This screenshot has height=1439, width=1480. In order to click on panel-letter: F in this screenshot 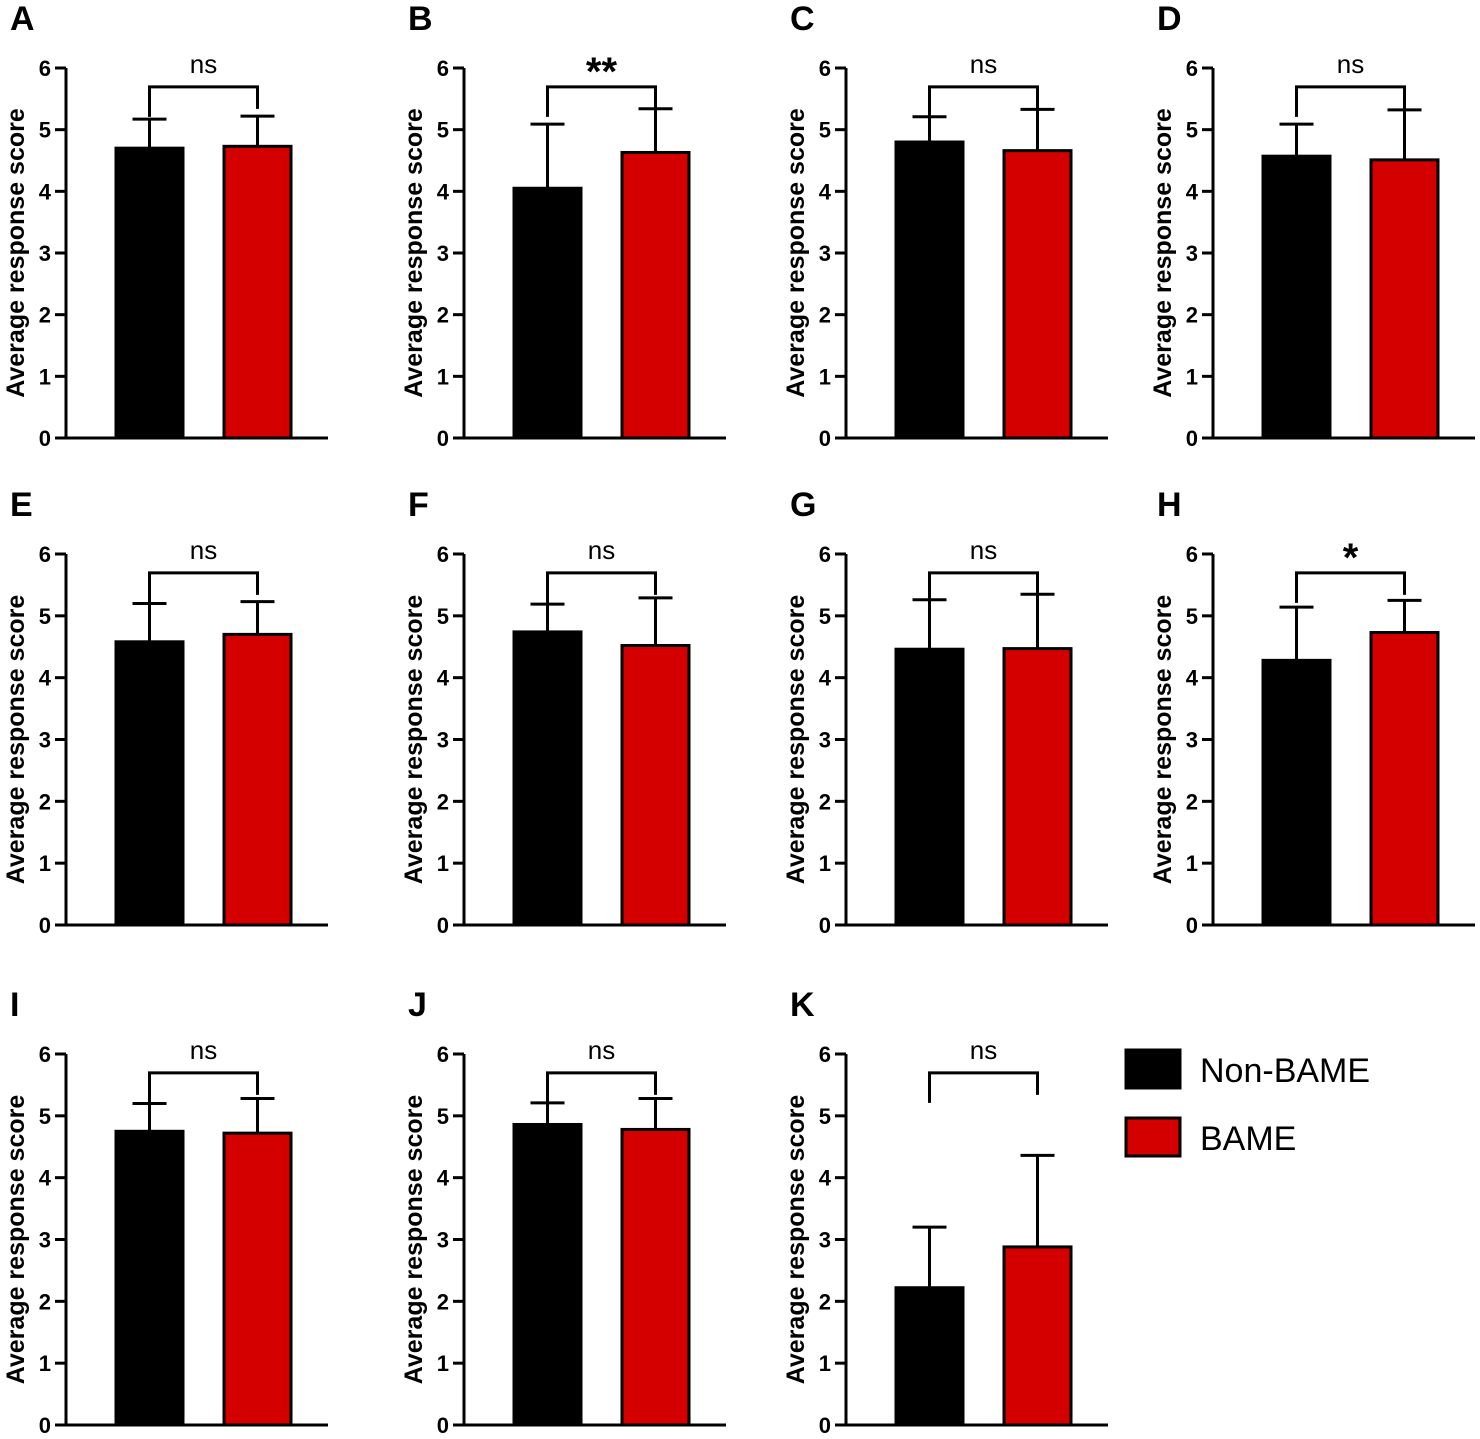, I will do `click(418, 505)`.